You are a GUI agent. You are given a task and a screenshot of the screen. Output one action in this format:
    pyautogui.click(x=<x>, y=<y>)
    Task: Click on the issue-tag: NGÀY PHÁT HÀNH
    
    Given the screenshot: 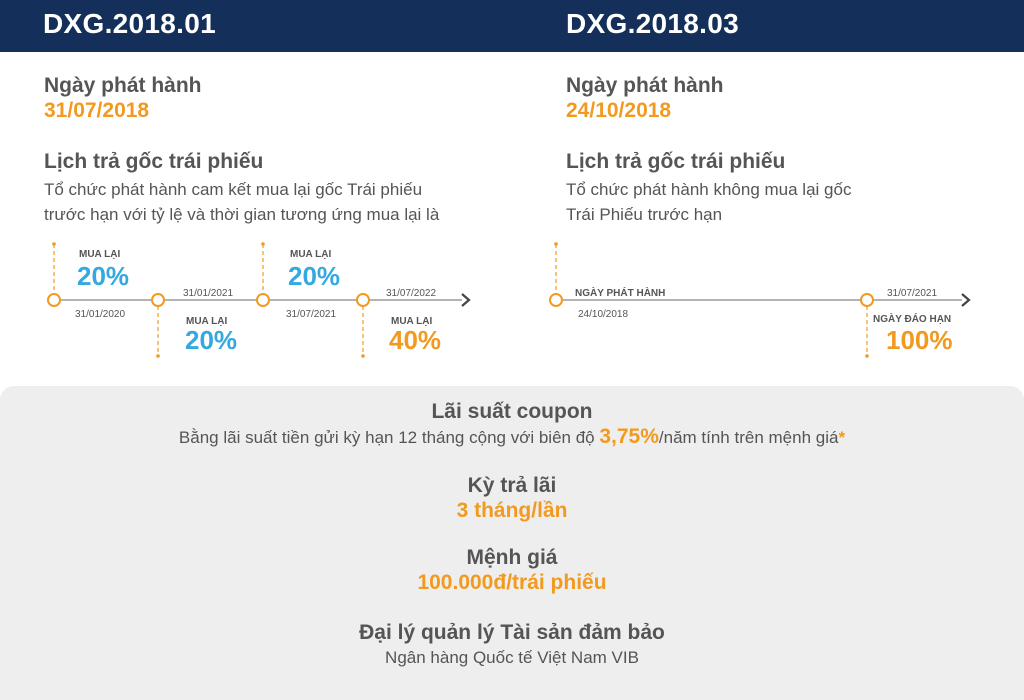 What is the action you would take?
    pyautogui.click(x=620, y=292)
    